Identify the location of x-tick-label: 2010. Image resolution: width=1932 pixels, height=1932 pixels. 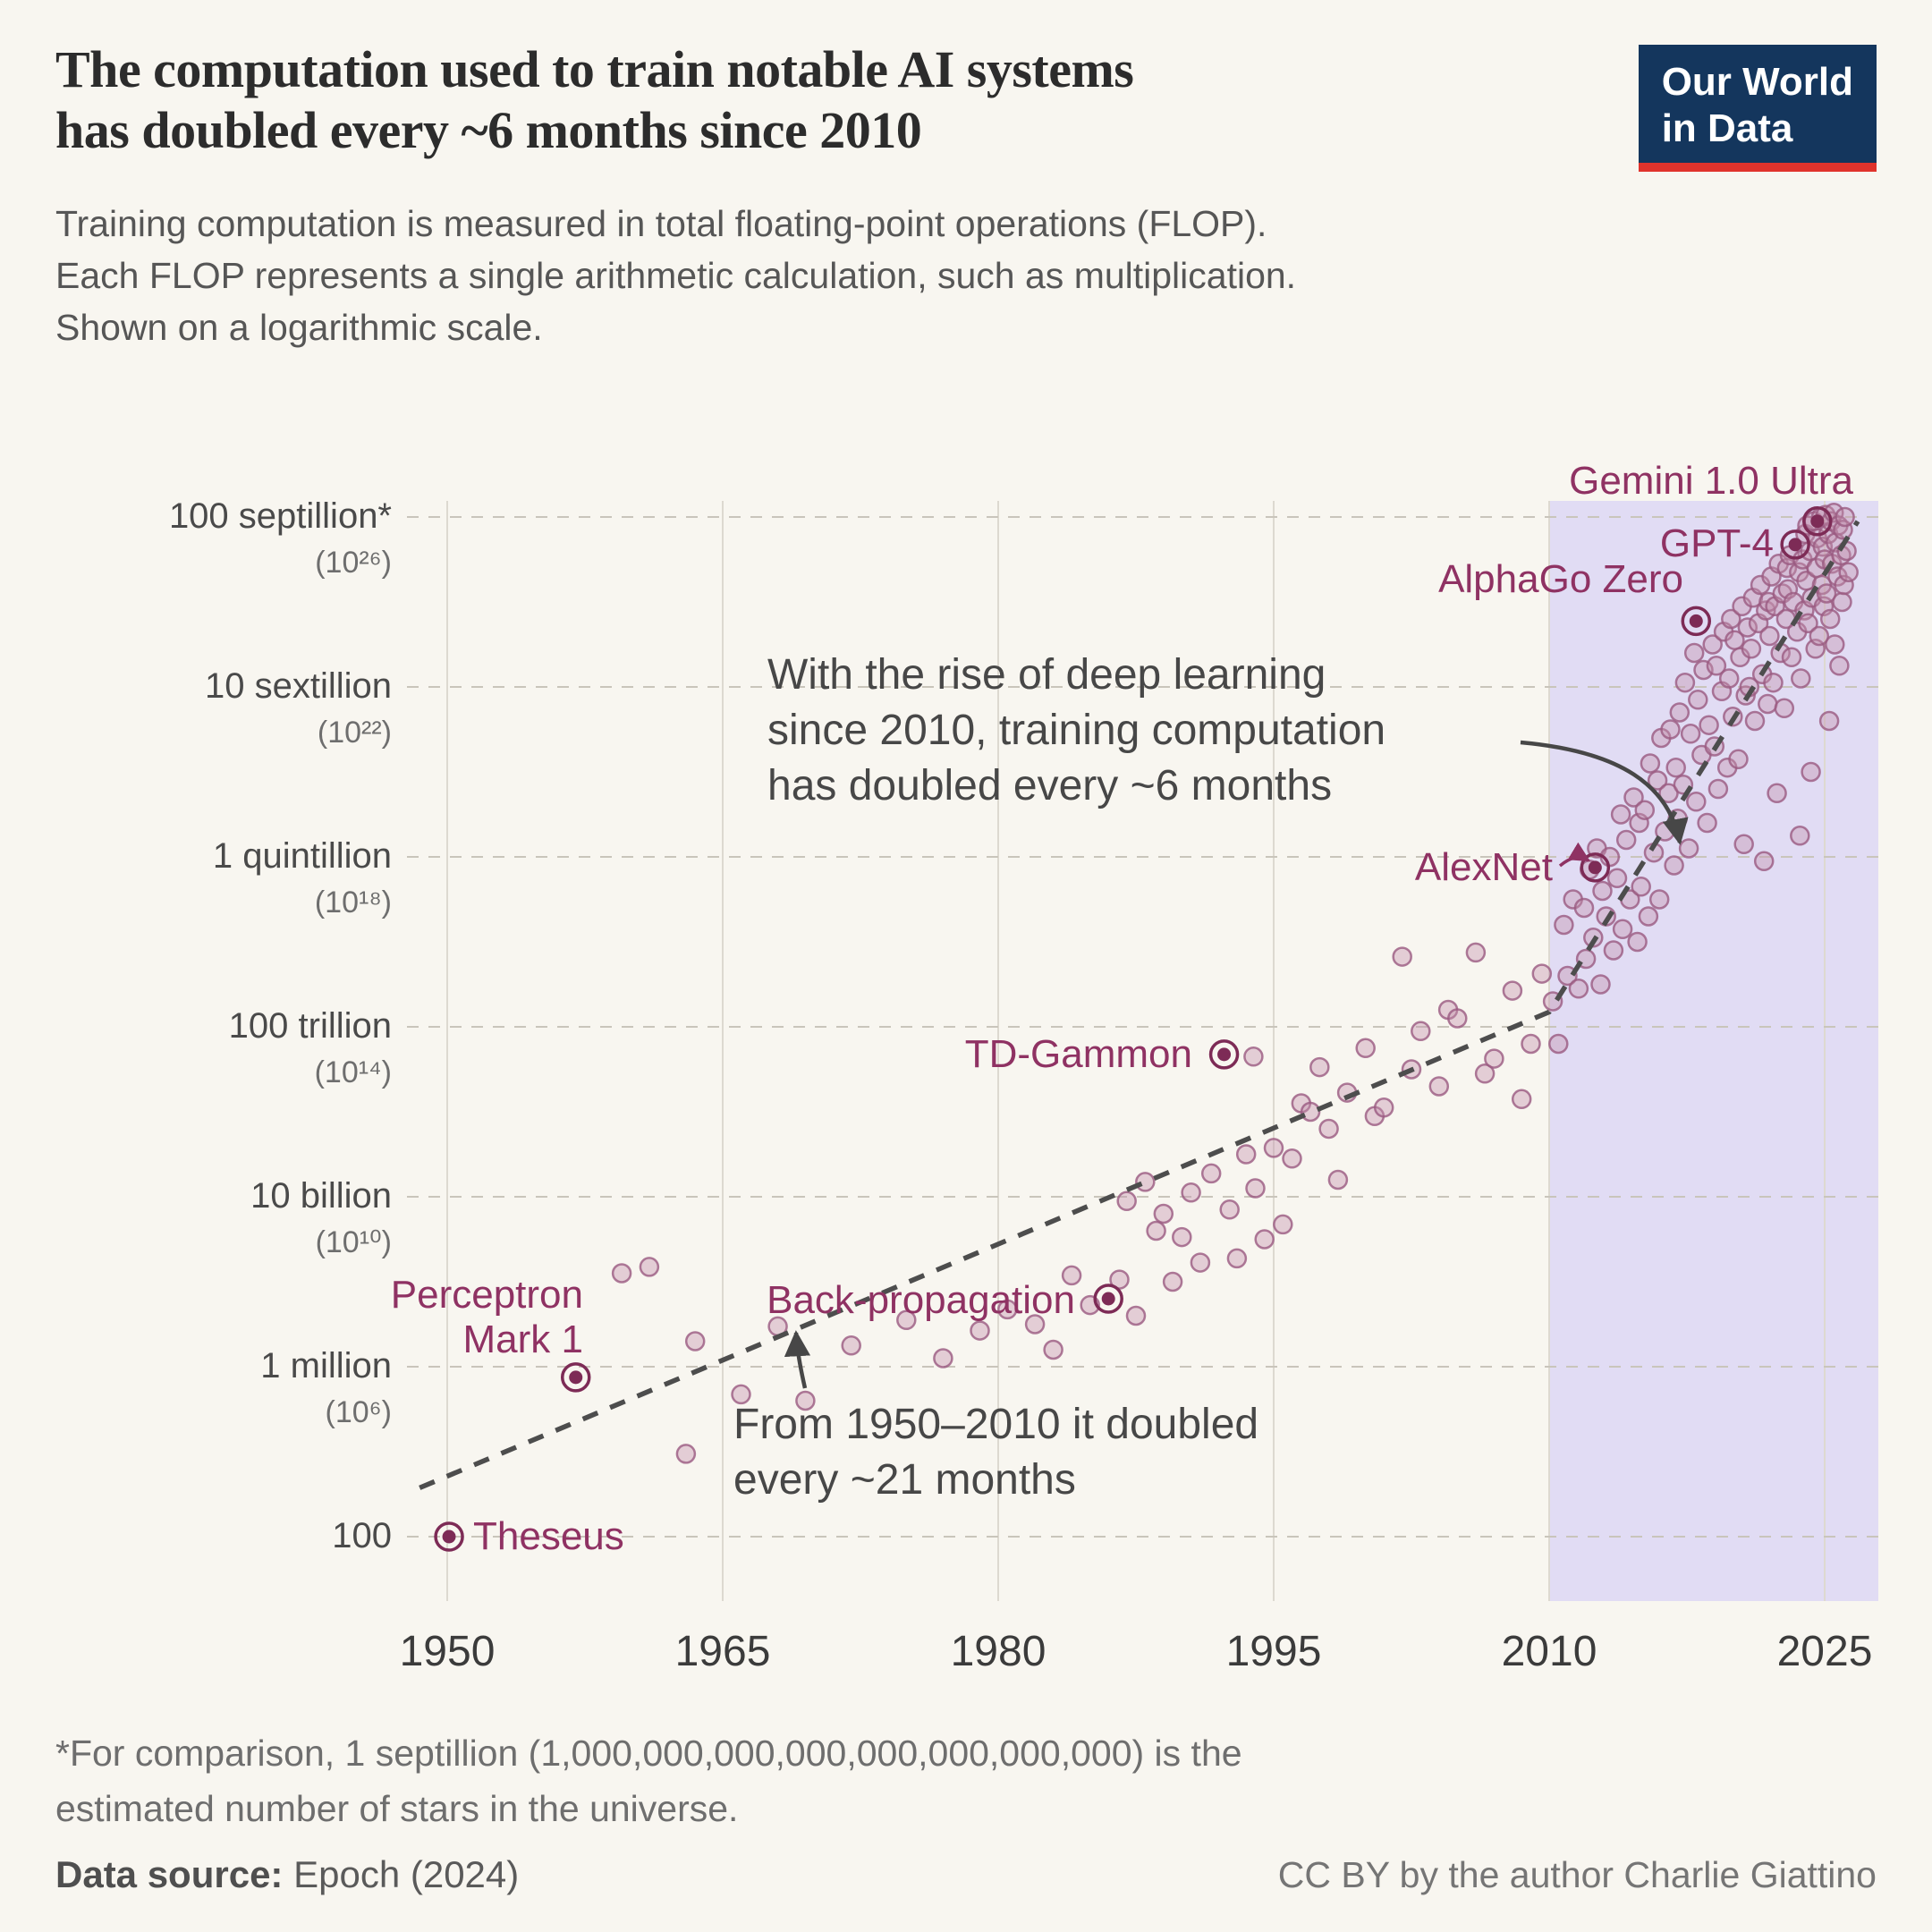
(1549, 1651).